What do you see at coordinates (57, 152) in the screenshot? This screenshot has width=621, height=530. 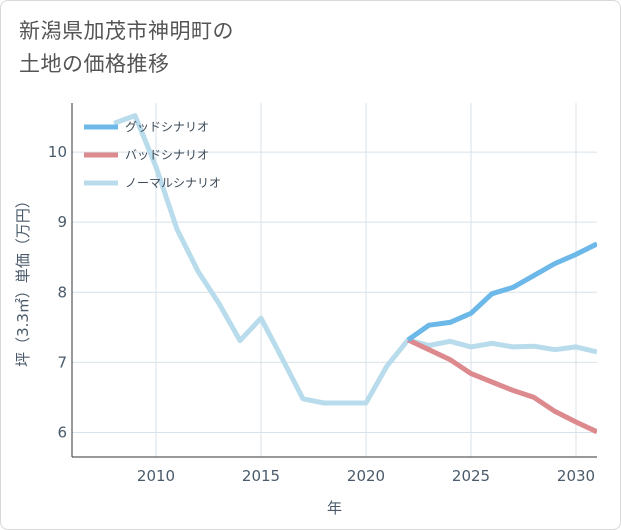 I see `y-tick-label: 10` at bounding box center [57, 152].